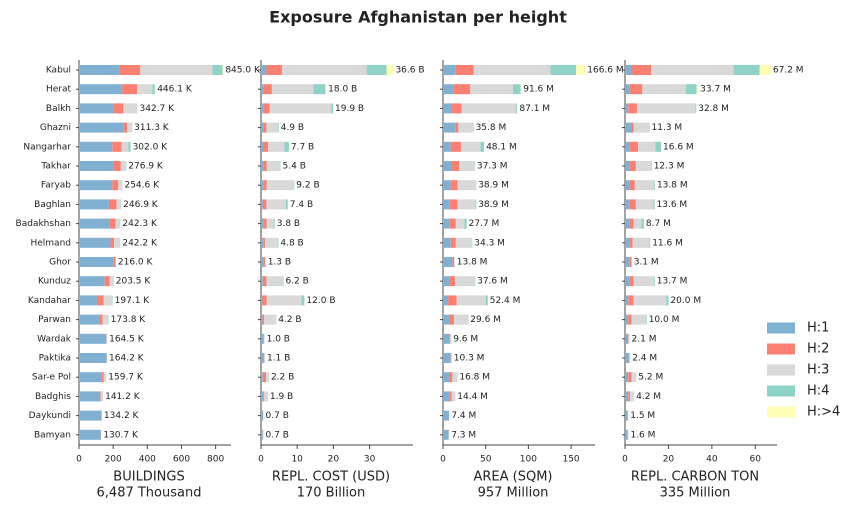 The height and width of the screenshot is (510, 857). What do you see at coordinates (134, 282) in the screenshot?
I see `total-label: 203.5 K` at bounding box center [134, 282].